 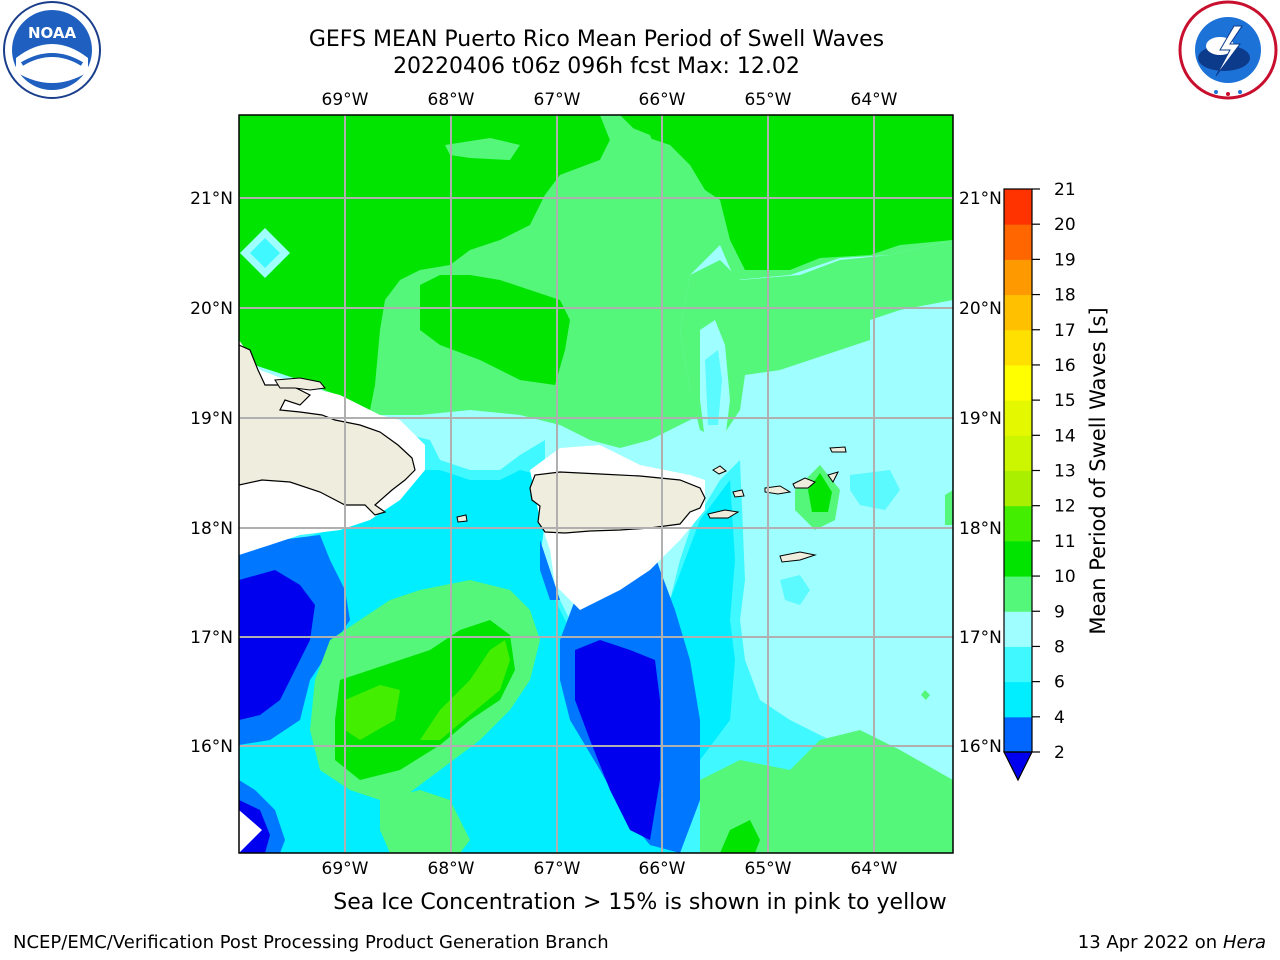 I want to click on colorbar-tick-label: 17, so click(x=1065, y=331).